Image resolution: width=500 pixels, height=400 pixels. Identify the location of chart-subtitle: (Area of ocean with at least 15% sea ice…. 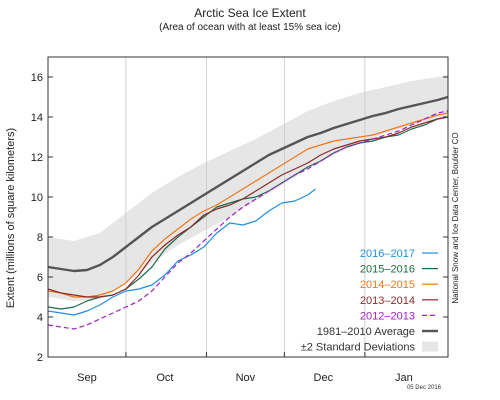
(250, 27).